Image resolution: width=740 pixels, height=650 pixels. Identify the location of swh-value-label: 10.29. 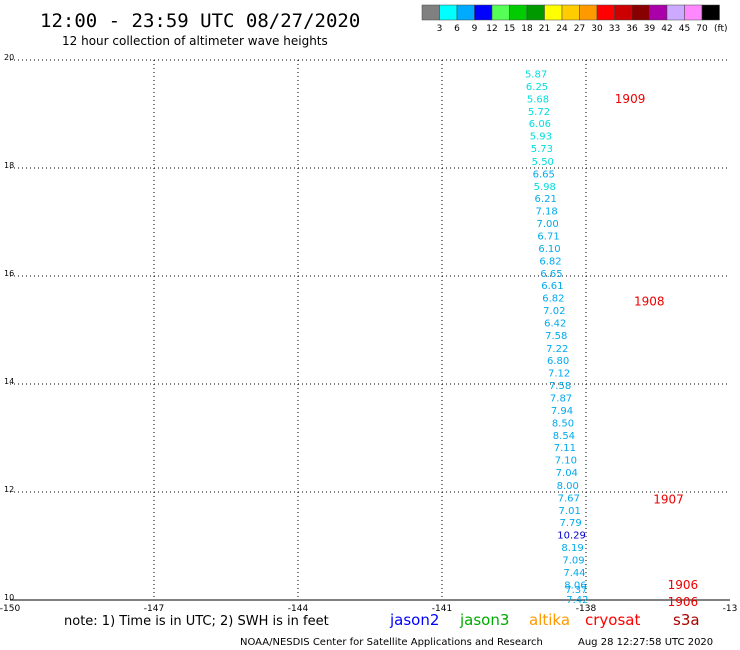
(571, 536).